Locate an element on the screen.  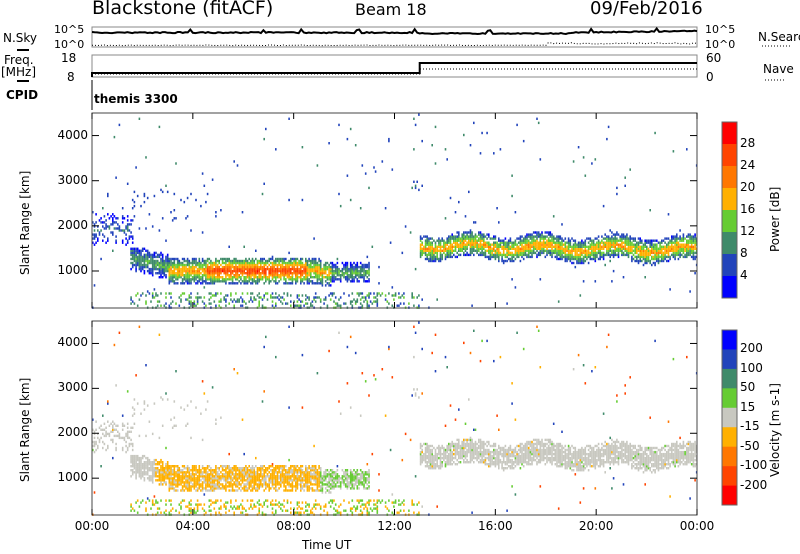
colorbar-swatch is located at coordinates (729, 221).